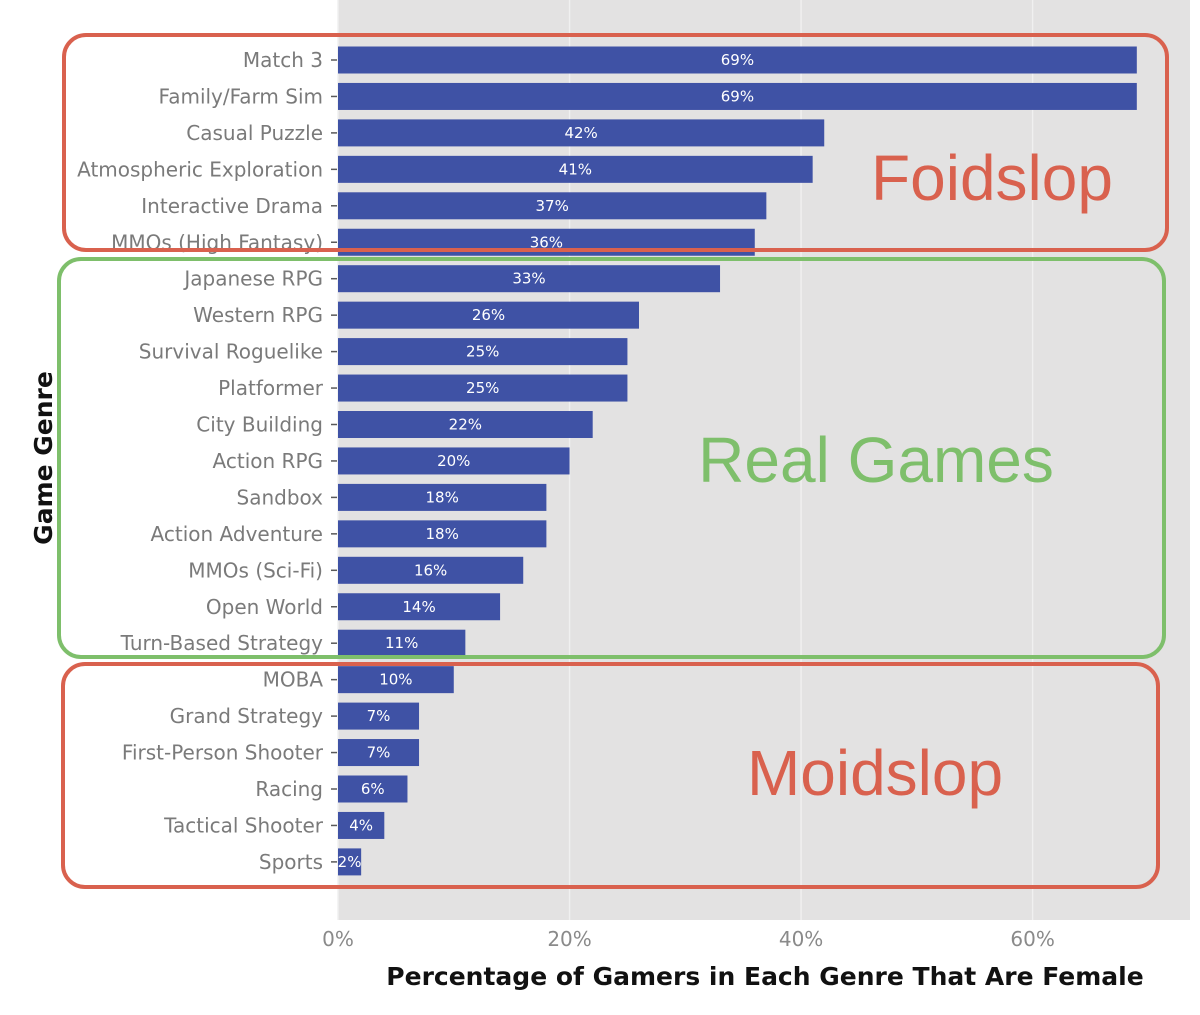 This screenshot has height=1015, width=1200. I want to click on category-label: Action Adventure, so click(237, 534).